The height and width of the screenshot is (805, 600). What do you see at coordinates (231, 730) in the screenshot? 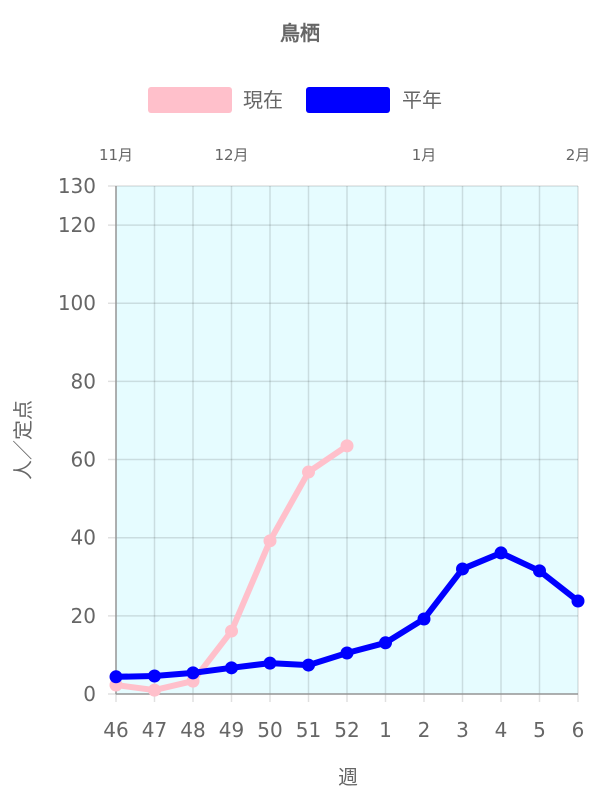
I see `x-tick-label: 49` at bounding box center [231, 730].